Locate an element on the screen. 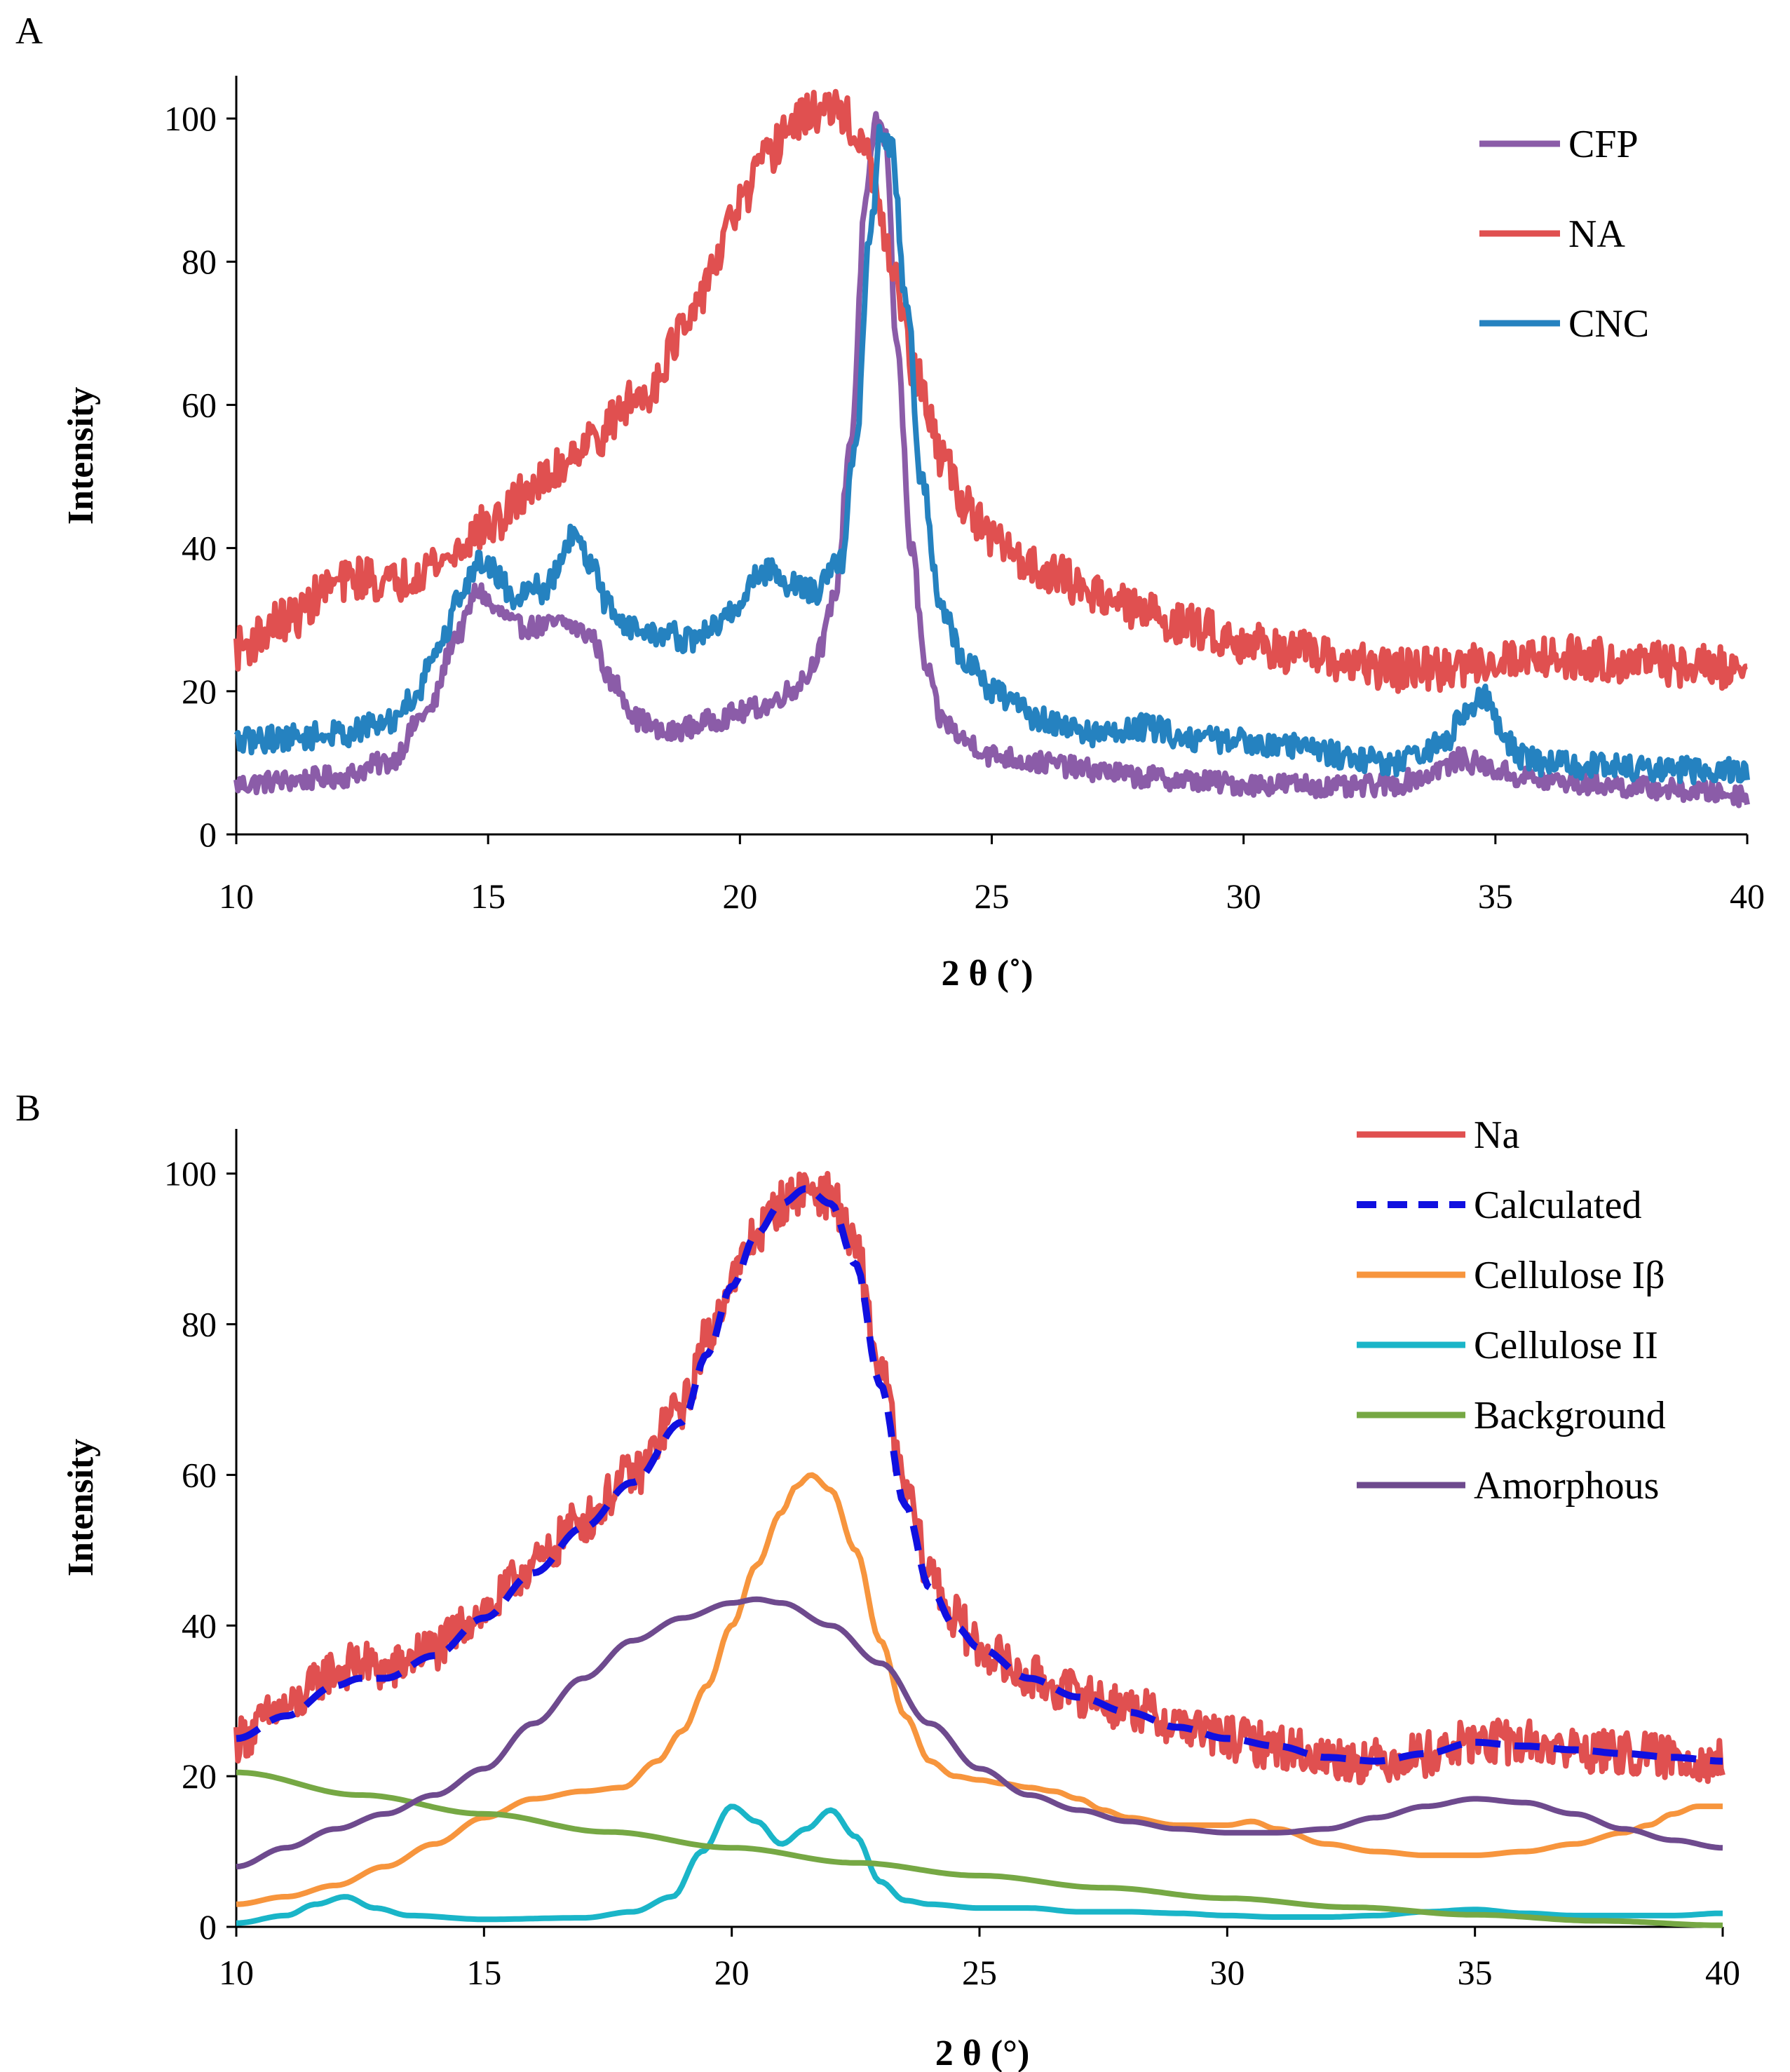 The height and width of the screenshot is (2072, 1790). panel-label-b: B is located at coordinates (28, 1108).